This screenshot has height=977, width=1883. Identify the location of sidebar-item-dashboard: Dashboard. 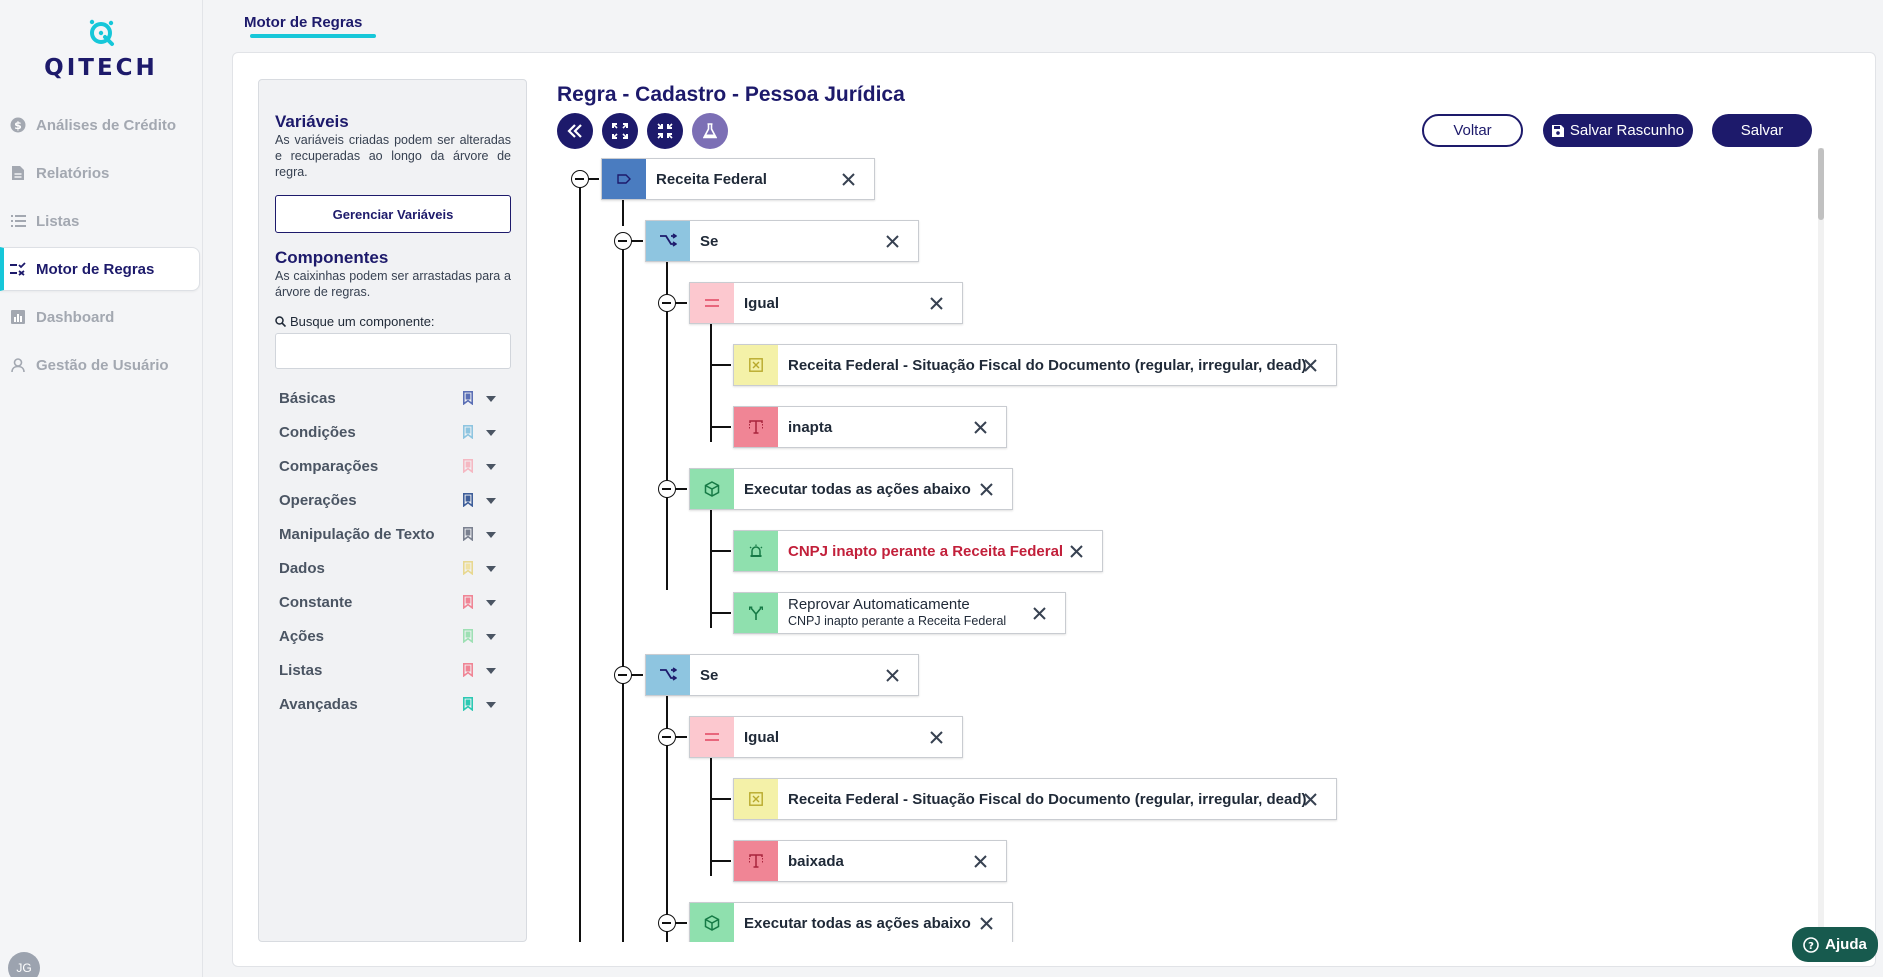
(101, 317).